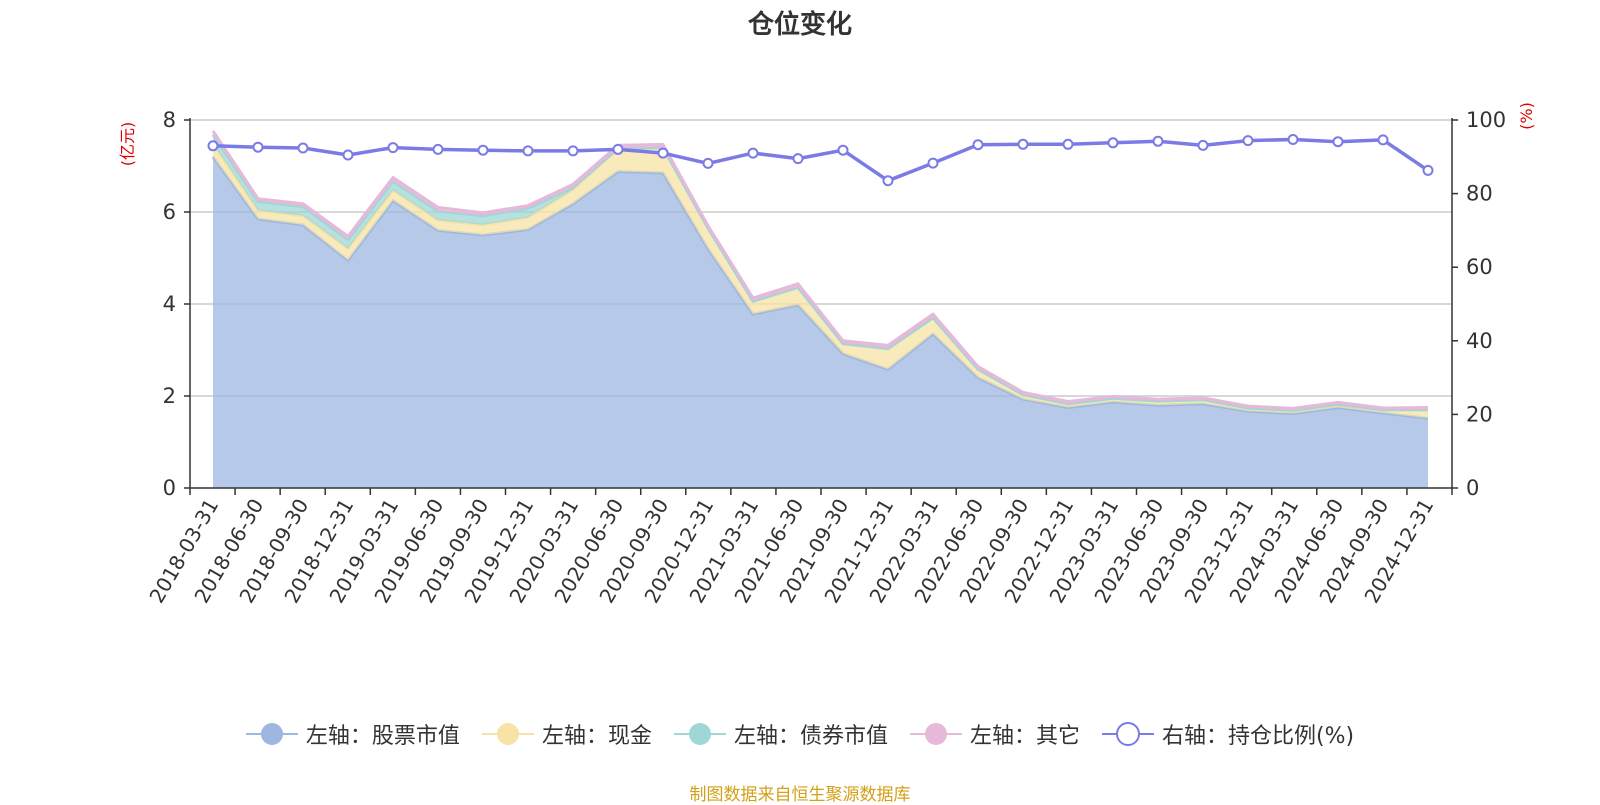 This screenshot has height=805, width=1600. I want to click on legend-item-4: 右轴：持仓比例(%), so click(1228, 734).